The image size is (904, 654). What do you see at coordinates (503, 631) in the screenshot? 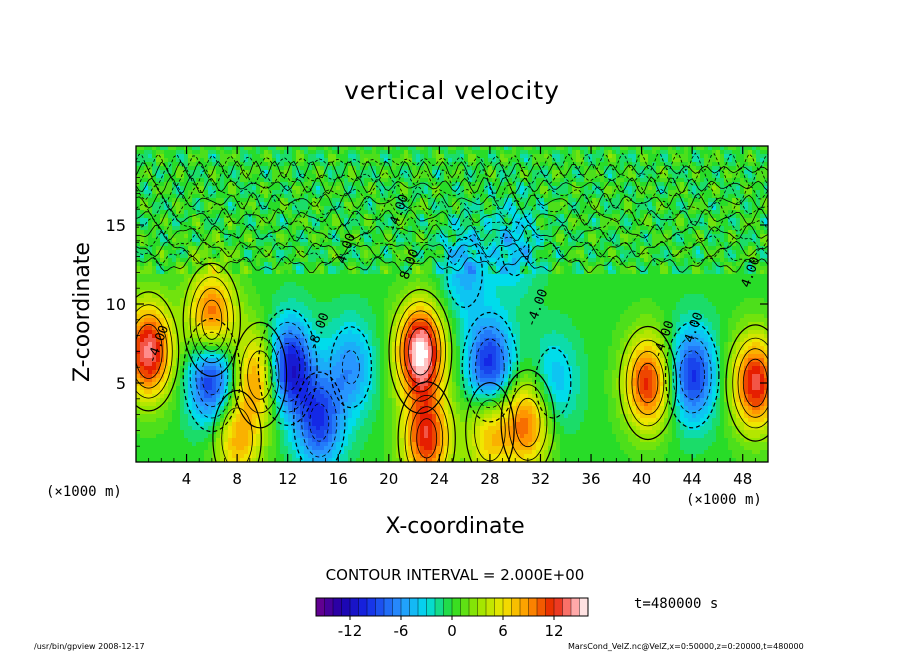
I see `colorbar-tick-label: 6` at bounding box center [503, 631].